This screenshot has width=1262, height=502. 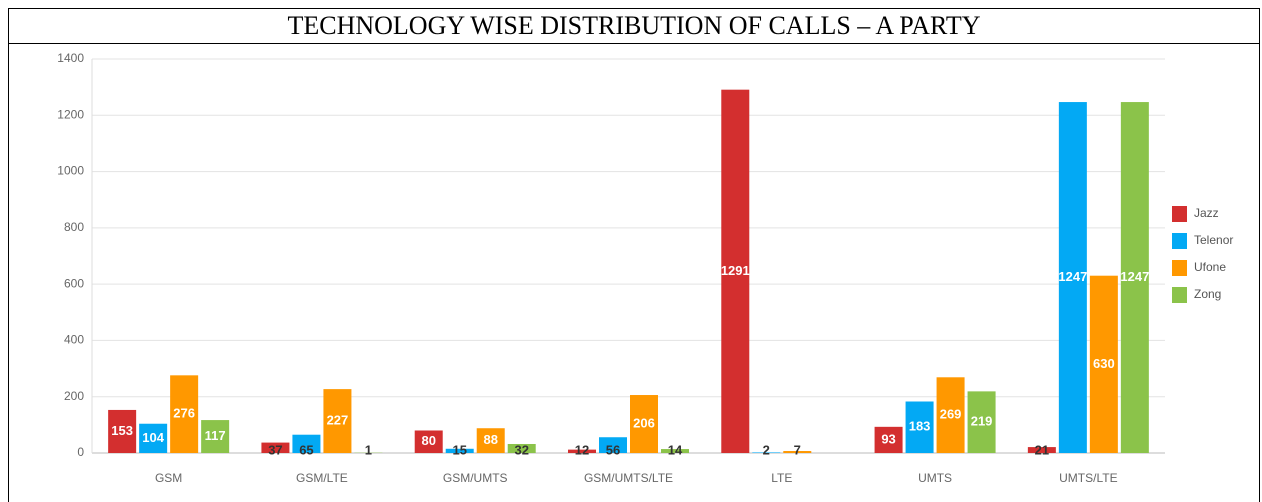 I want to click on y-tick-label: 400, so click(x=74, y=340).